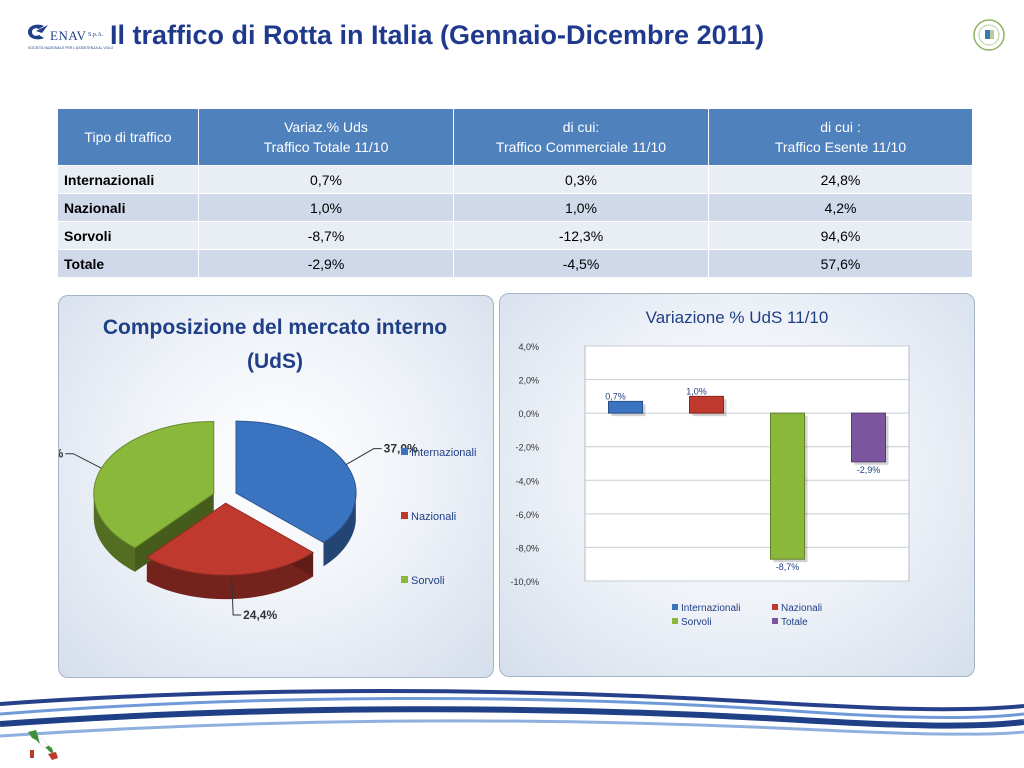 This screenshot has width=1024, height=768. What do you see at coordinates (524, 582) in the screenshot?
I see `y-tick-label: -10,0%` at bounding box center [524, 582].